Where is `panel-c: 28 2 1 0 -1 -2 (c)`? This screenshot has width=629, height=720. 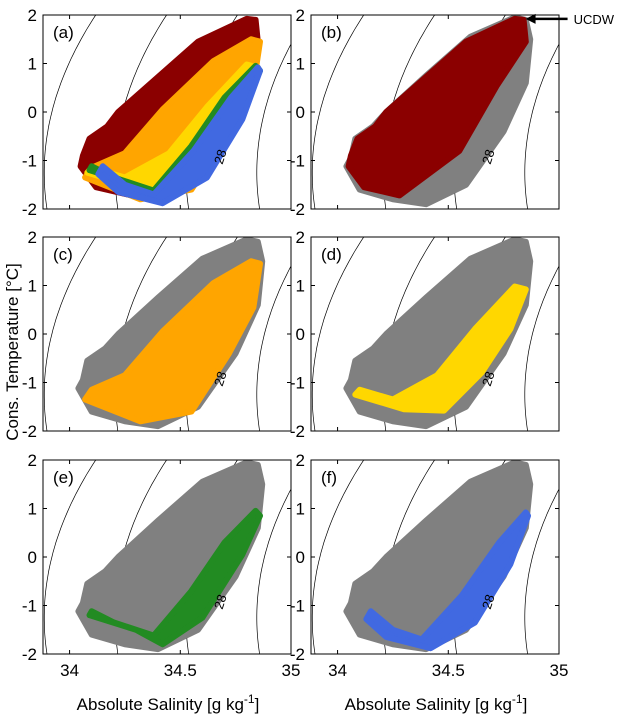 panel-c: 28 2 1 0 -1 -2 (c) is located at coordinates (157, 334).